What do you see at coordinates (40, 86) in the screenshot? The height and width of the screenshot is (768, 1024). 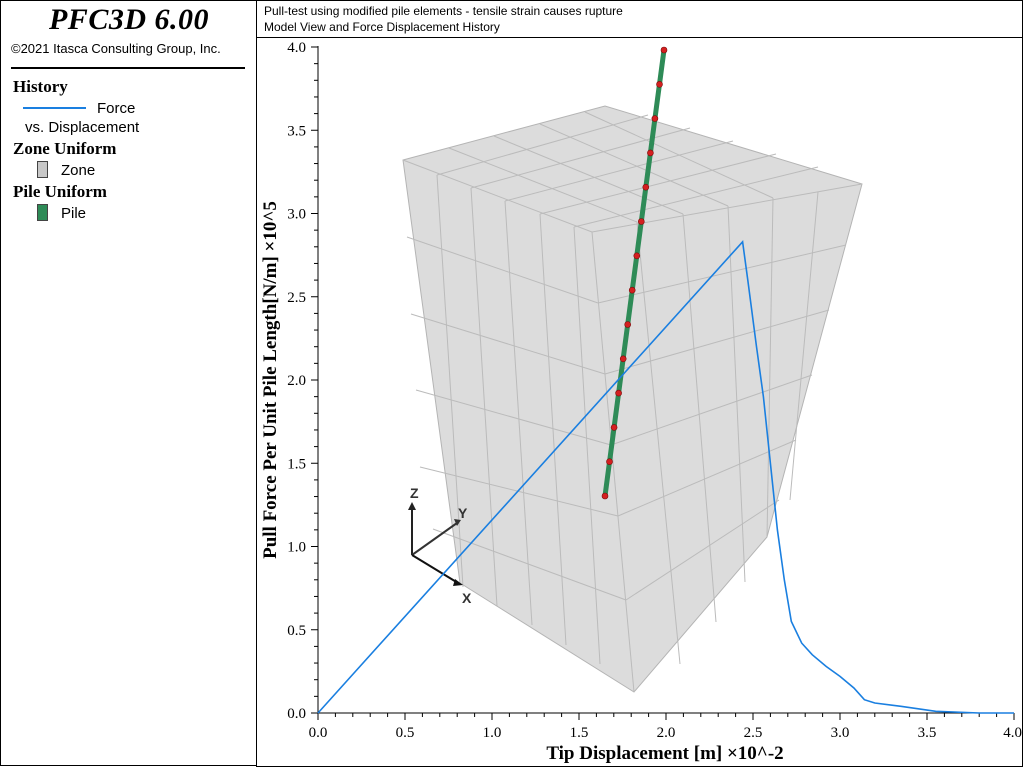 I see `history-legend-title: History` at bounding box center [40, 86].